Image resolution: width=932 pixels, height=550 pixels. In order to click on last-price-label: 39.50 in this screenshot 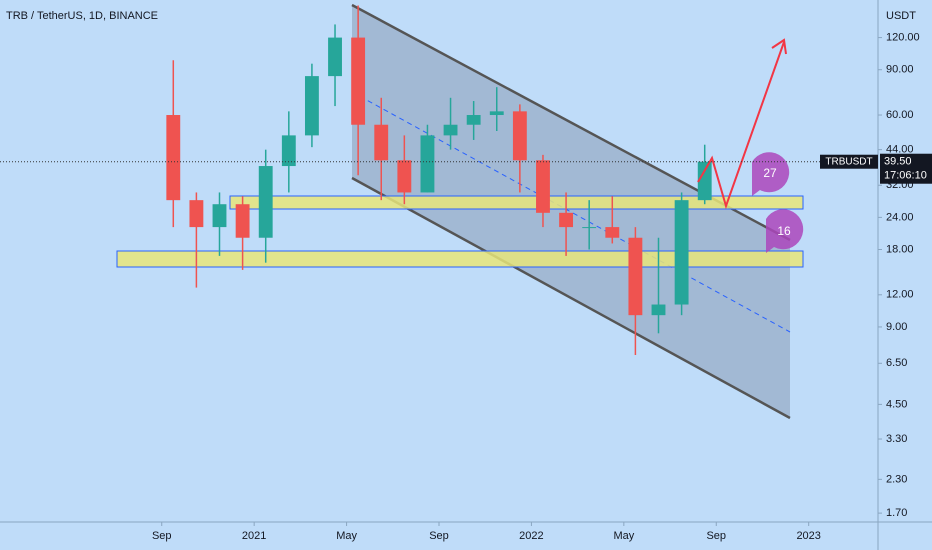, I will do `click(898, 162)`.